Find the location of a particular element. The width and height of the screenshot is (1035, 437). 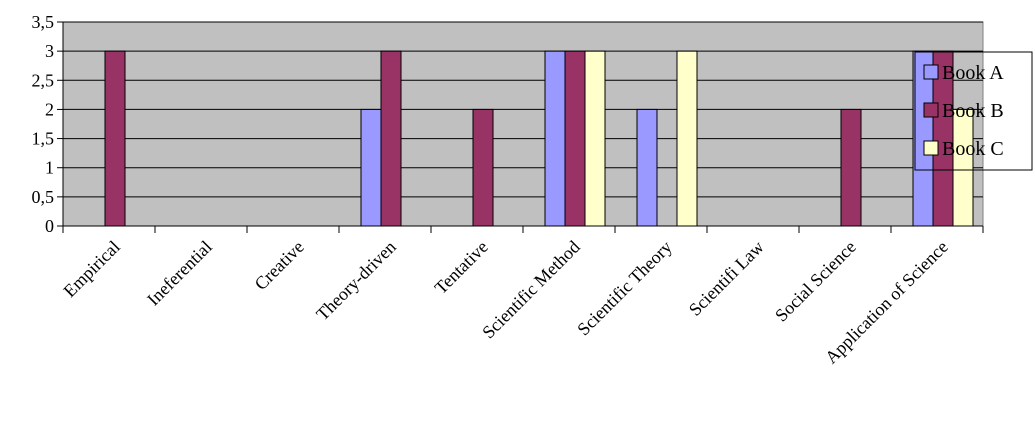

legend: Book A Book B Book C is located at coordinates (973, 111).